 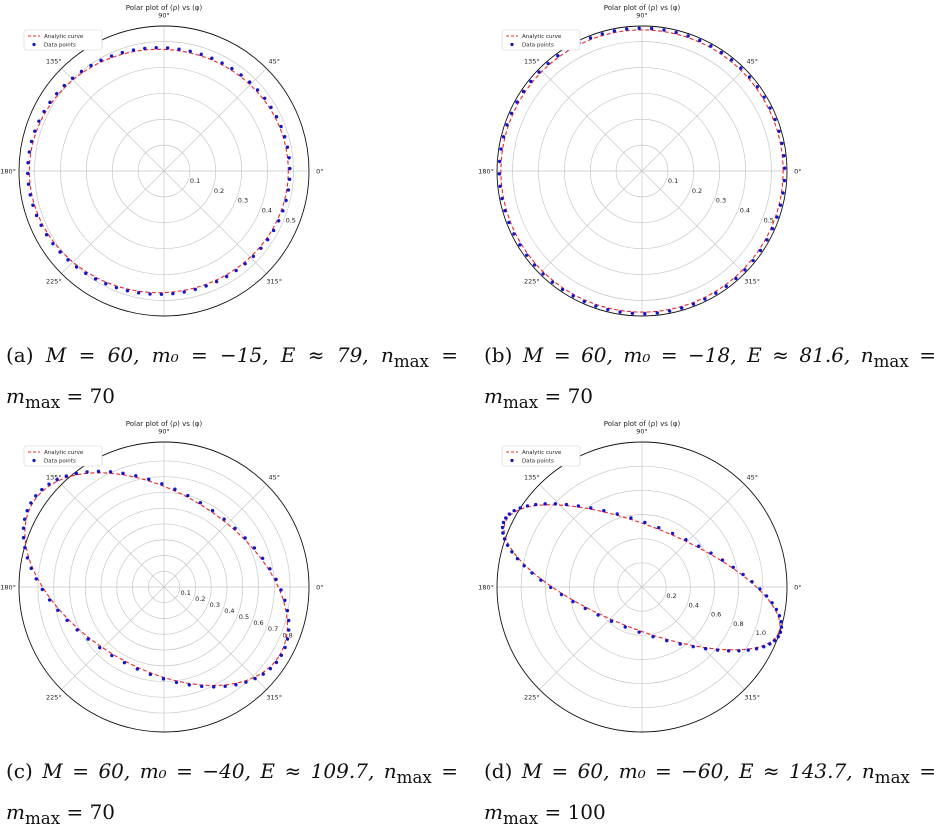 What do you see at coordinates (8, 172) in the screenshot?
I see `angle-tick-label: 180°` at bounding box center [8, 172].